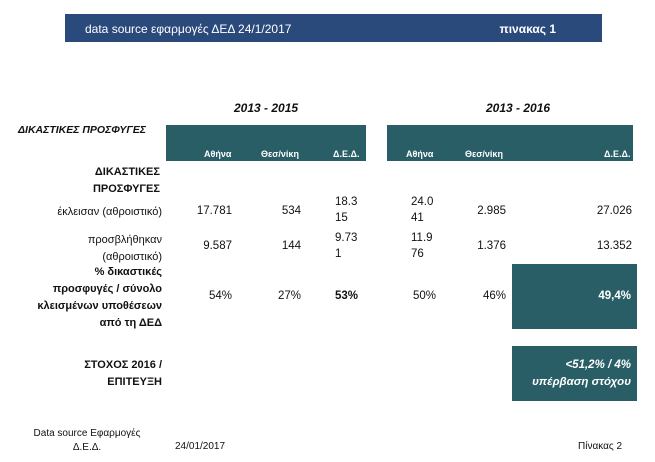 The width and height of the screenshot is (655, 462). I want to click on cell-pct-athens-2: 50%, so click(424, 296).